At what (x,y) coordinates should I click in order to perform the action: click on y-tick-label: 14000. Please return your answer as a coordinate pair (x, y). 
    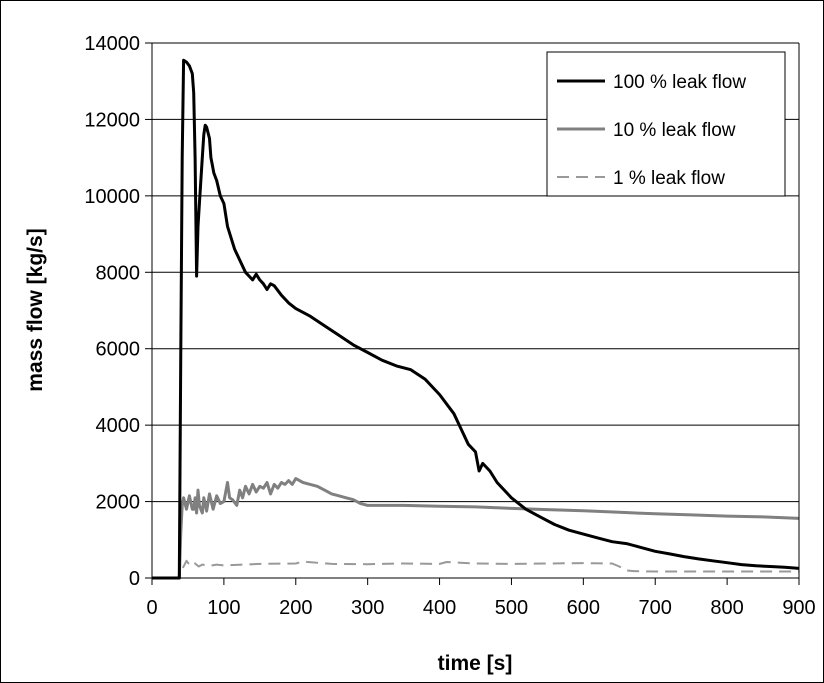
    Looking at the image, I should click on (112, 44).